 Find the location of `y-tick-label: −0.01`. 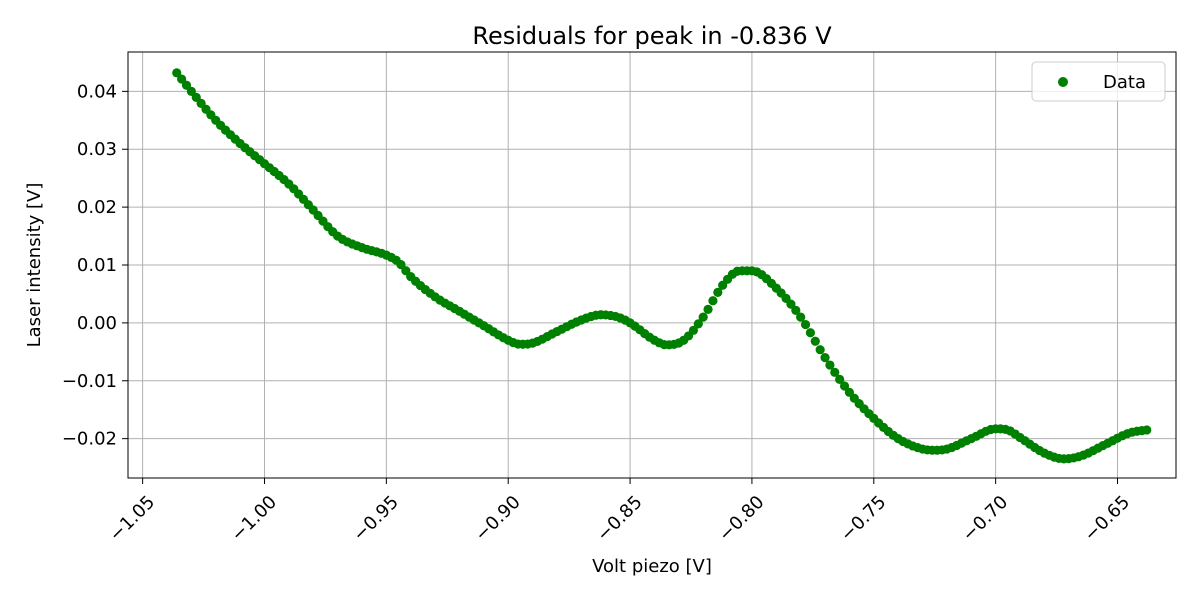

y-tick-label: −0.01 is located at coordinates (89, 381).